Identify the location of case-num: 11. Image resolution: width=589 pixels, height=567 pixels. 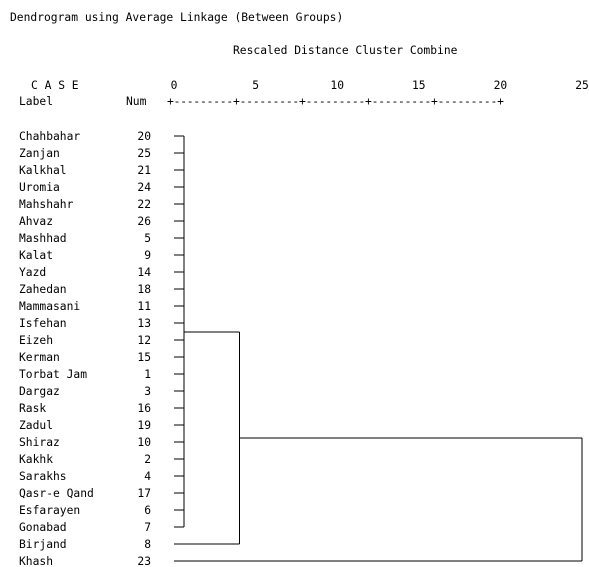
(144, 306).